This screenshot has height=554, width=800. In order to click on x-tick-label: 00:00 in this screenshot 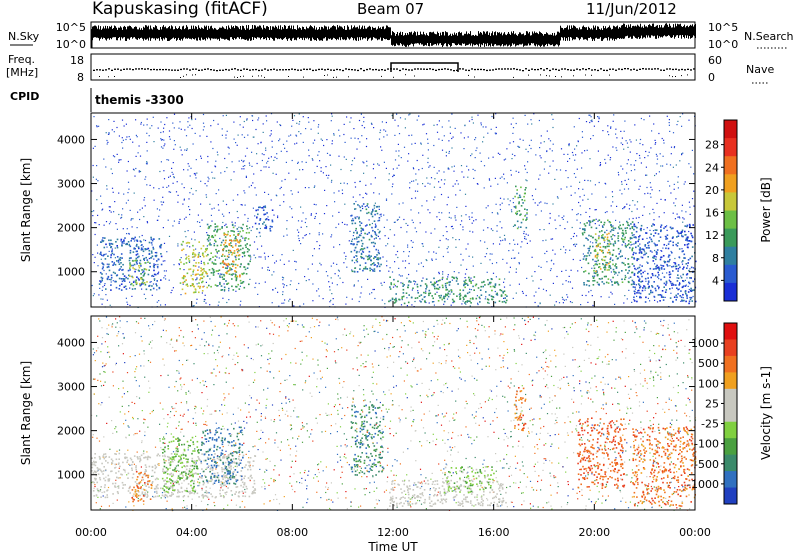, I will do `click(91, 532)`.